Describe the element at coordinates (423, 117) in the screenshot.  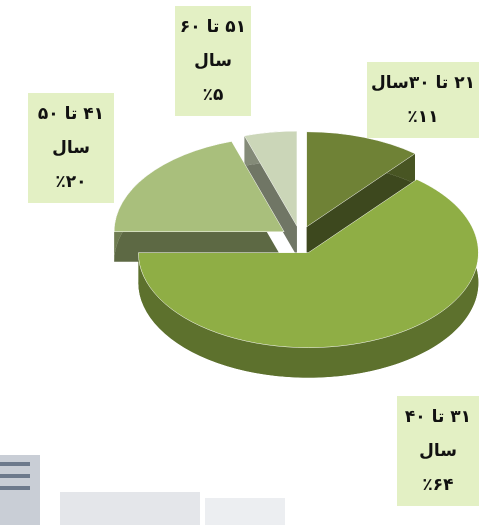
I see `value-label: ٪۱۱` at that location.